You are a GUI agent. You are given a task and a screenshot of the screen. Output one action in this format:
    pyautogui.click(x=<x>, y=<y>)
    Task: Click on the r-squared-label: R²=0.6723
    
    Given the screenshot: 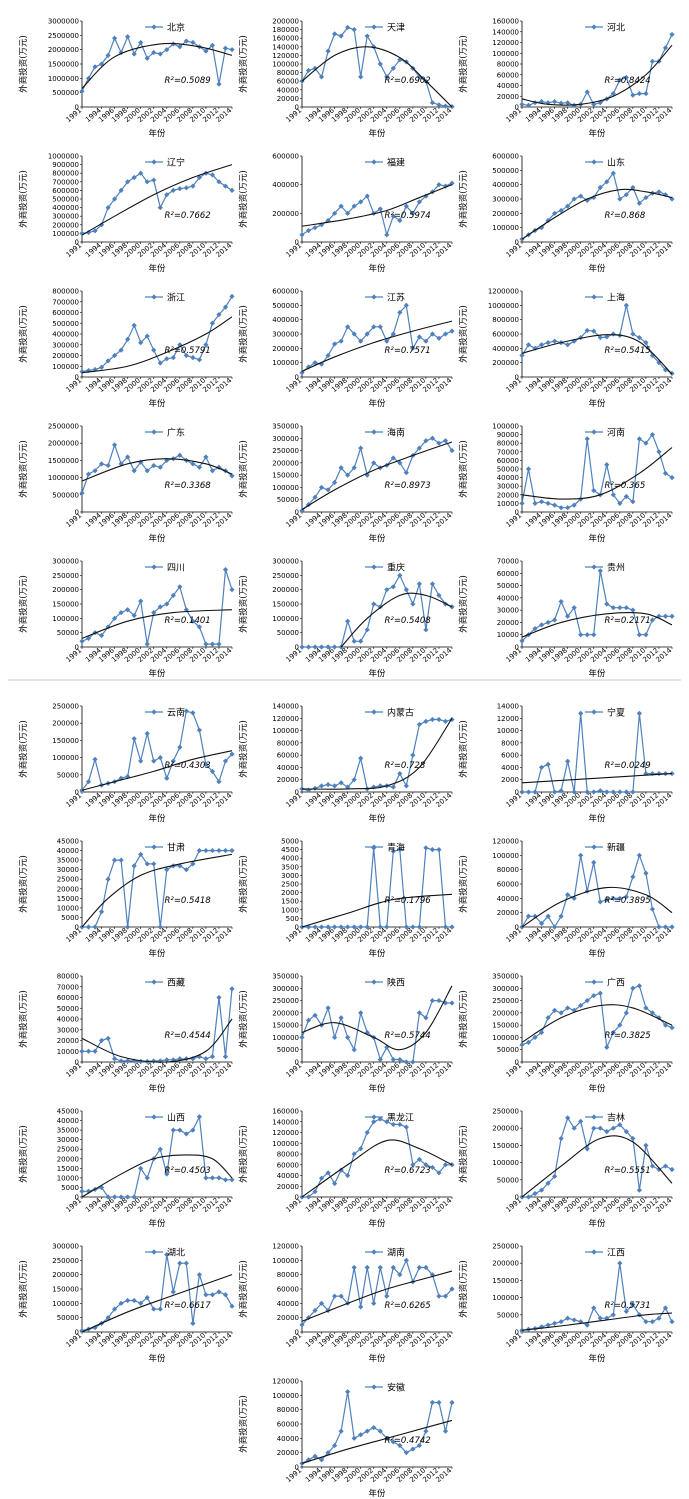 What is the action you would take?
    pyautogui.click(x=408, y=1171)
    